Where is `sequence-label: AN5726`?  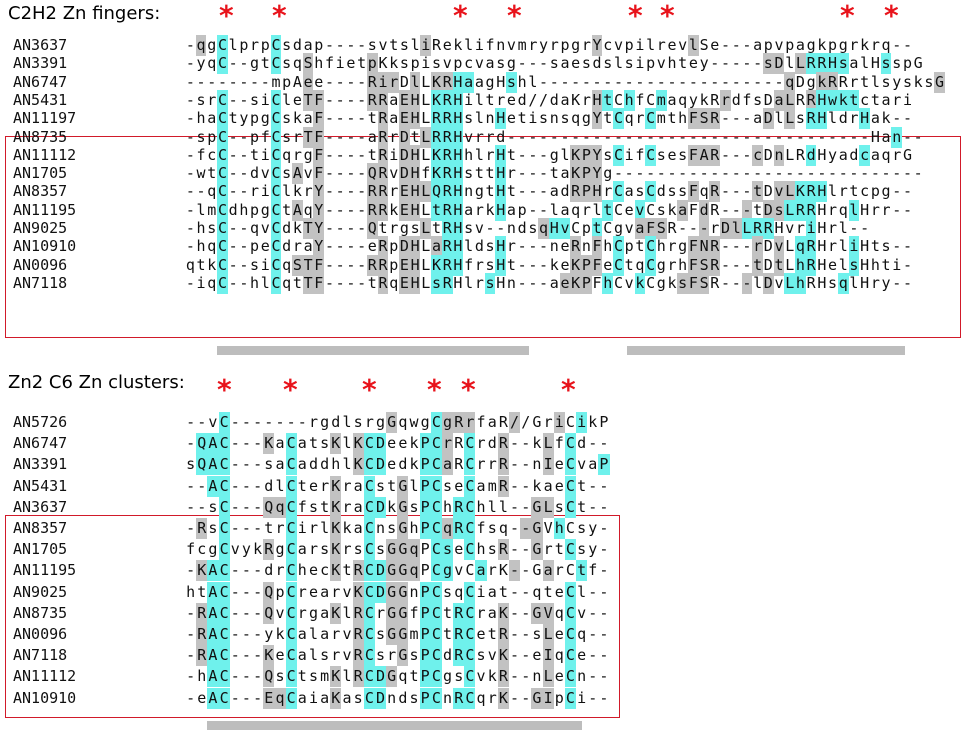 sequence-label: AN5726 is located at coordinates (40, 422).